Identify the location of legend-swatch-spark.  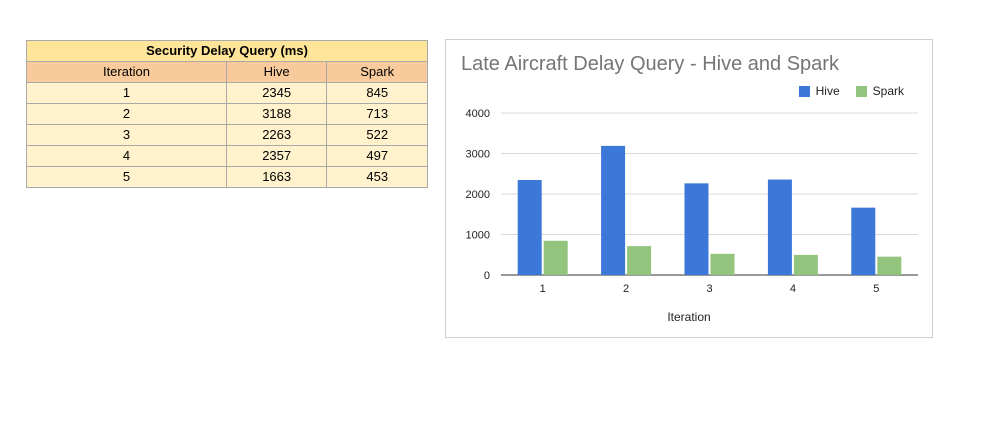
(861, 91).